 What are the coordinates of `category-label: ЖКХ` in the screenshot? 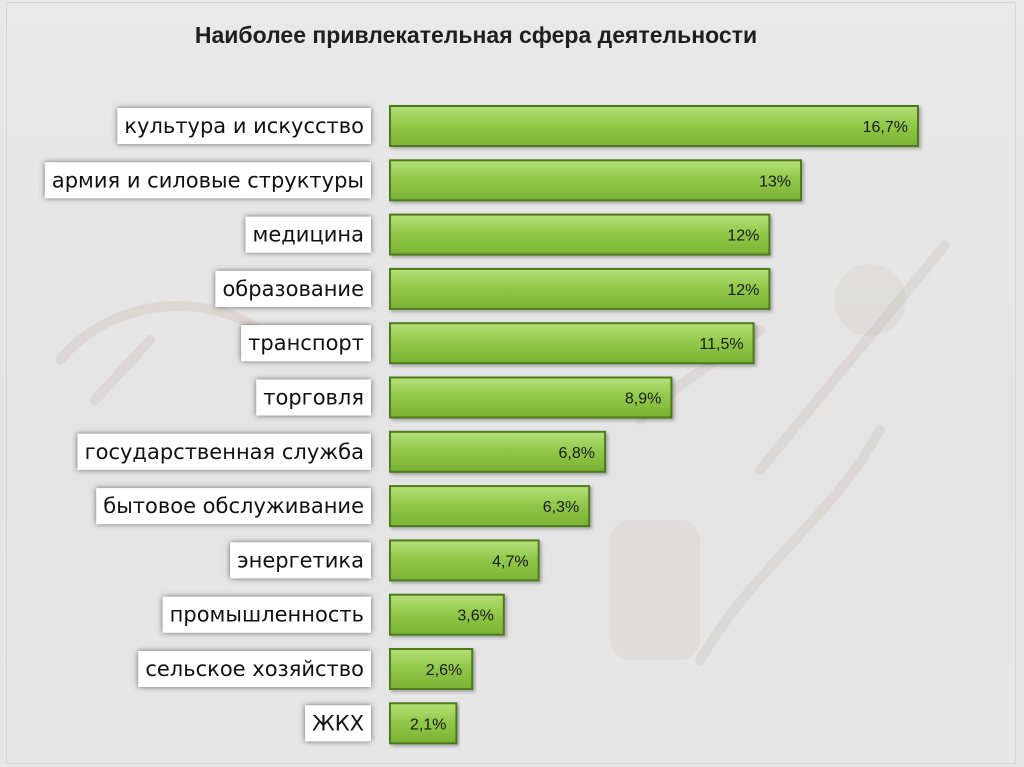 It's located at (338, 723).